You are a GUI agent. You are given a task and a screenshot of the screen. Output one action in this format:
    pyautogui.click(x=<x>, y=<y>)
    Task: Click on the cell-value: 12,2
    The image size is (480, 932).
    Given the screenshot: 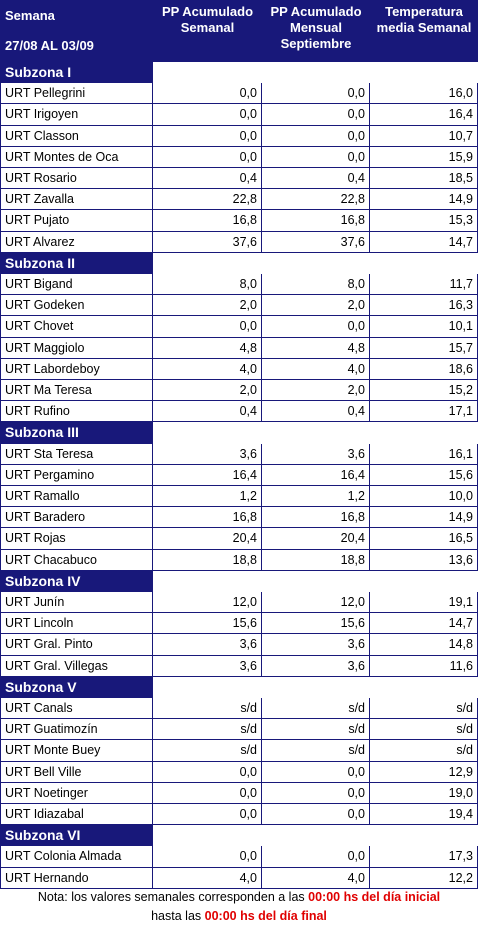 What is the action you would take?
    pyautogui.click(x=424, y=878)
    